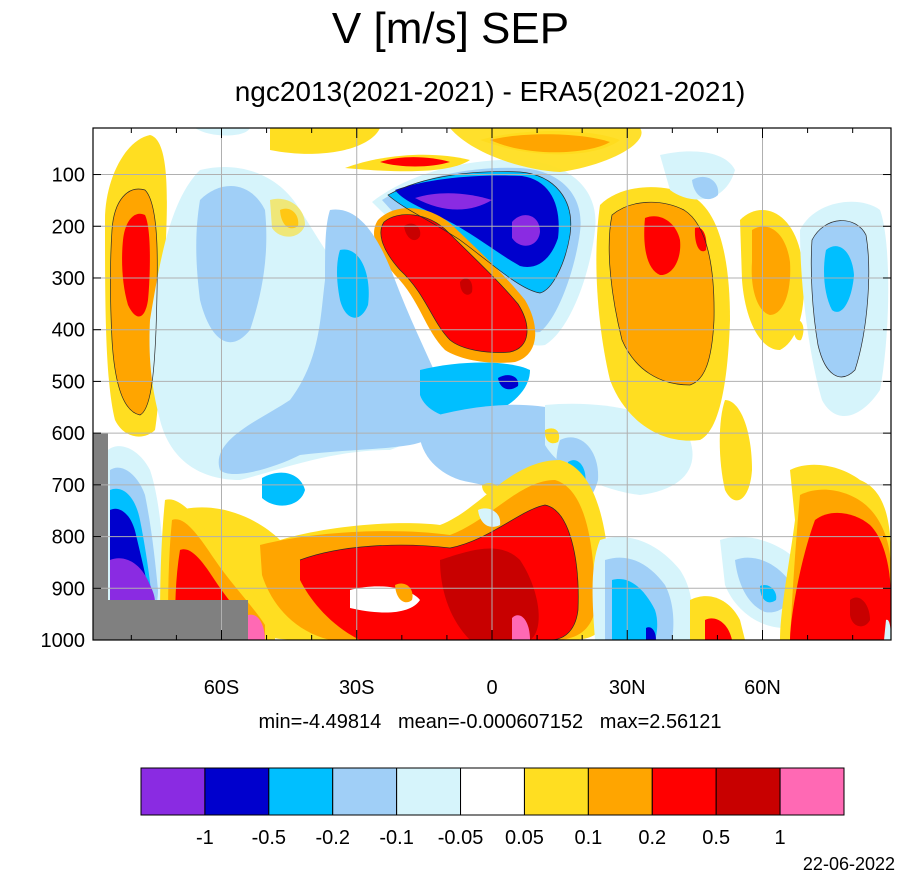 The height and width of the screenshot is (882, 901). I want to click on y-axis-labels: 100 200 300 400 500 600 700 800 900 1000, so click(63, 408).